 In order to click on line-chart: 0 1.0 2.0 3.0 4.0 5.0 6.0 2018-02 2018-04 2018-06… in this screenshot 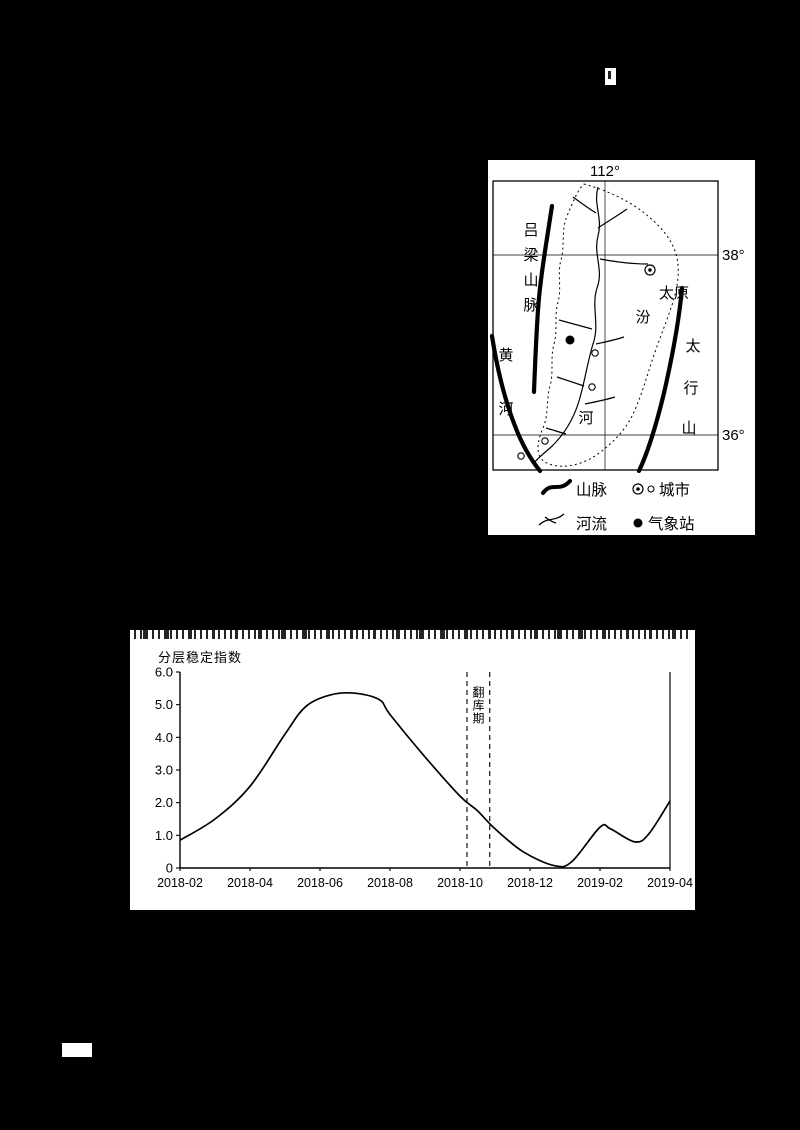, I will do `click(424, 778)`.